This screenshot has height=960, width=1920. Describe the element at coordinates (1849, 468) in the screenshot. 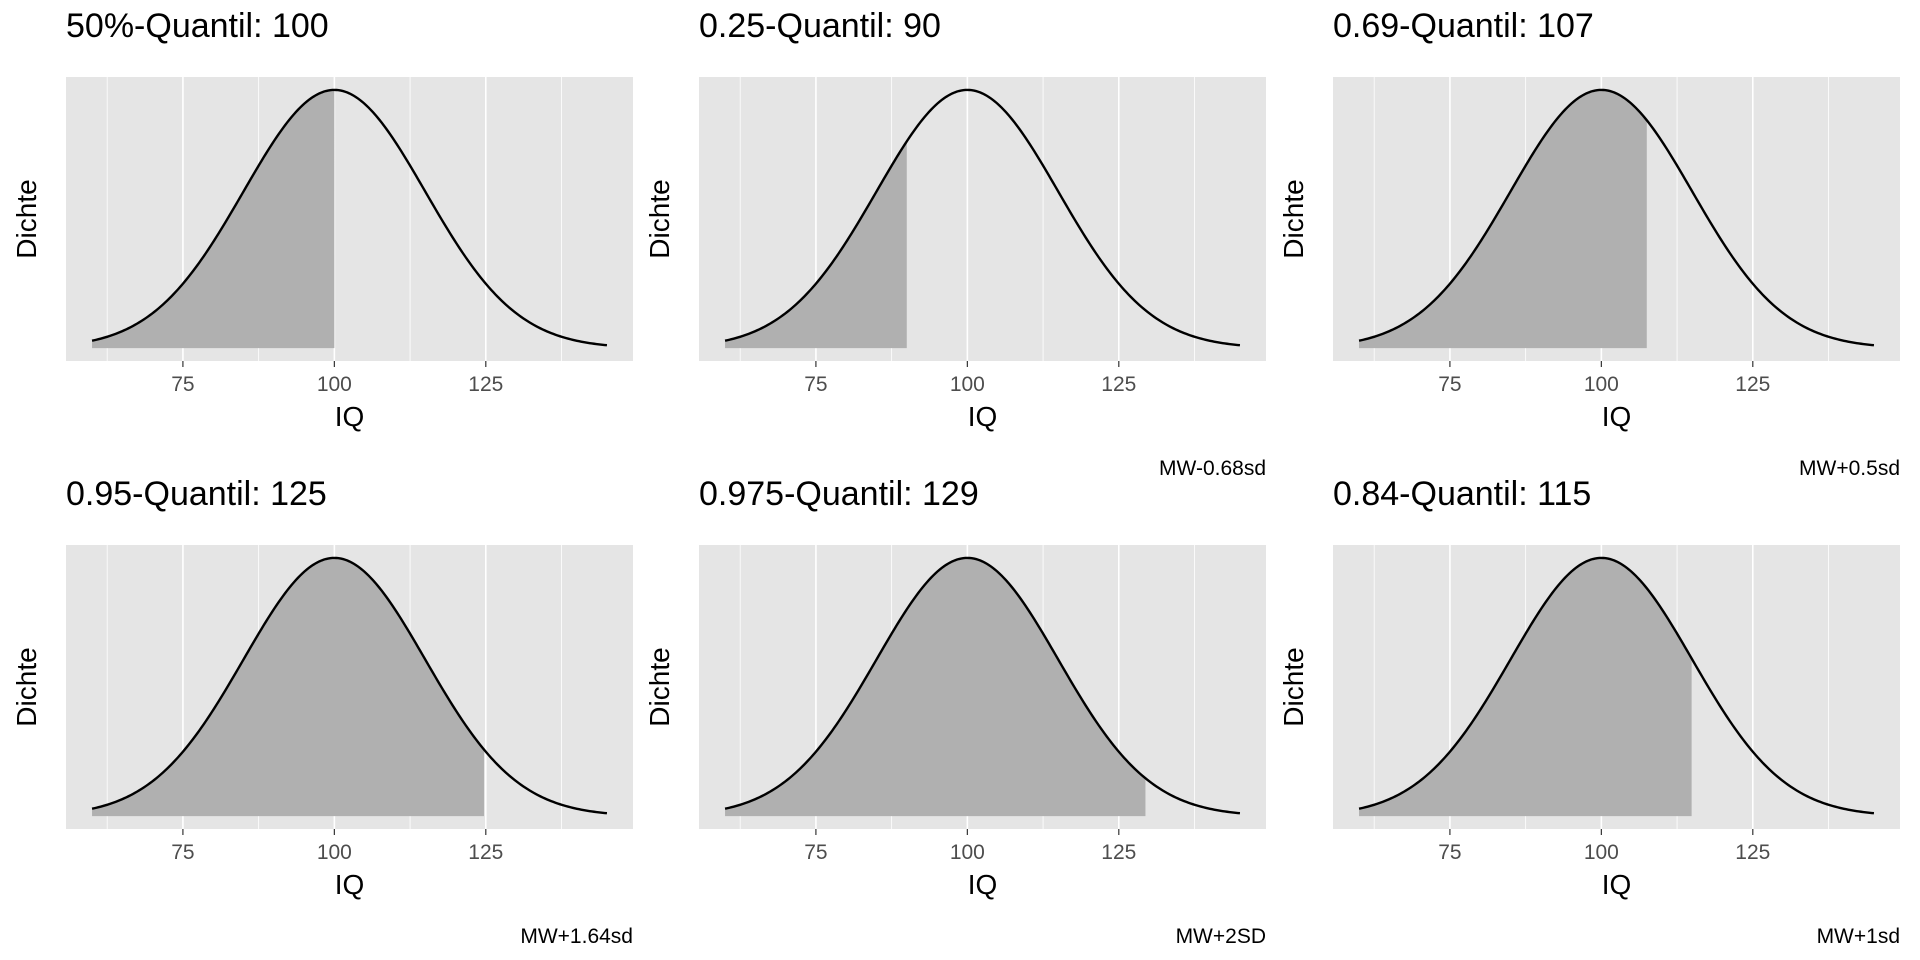

I see `panel-caption: MW+0.5sd` at that location.